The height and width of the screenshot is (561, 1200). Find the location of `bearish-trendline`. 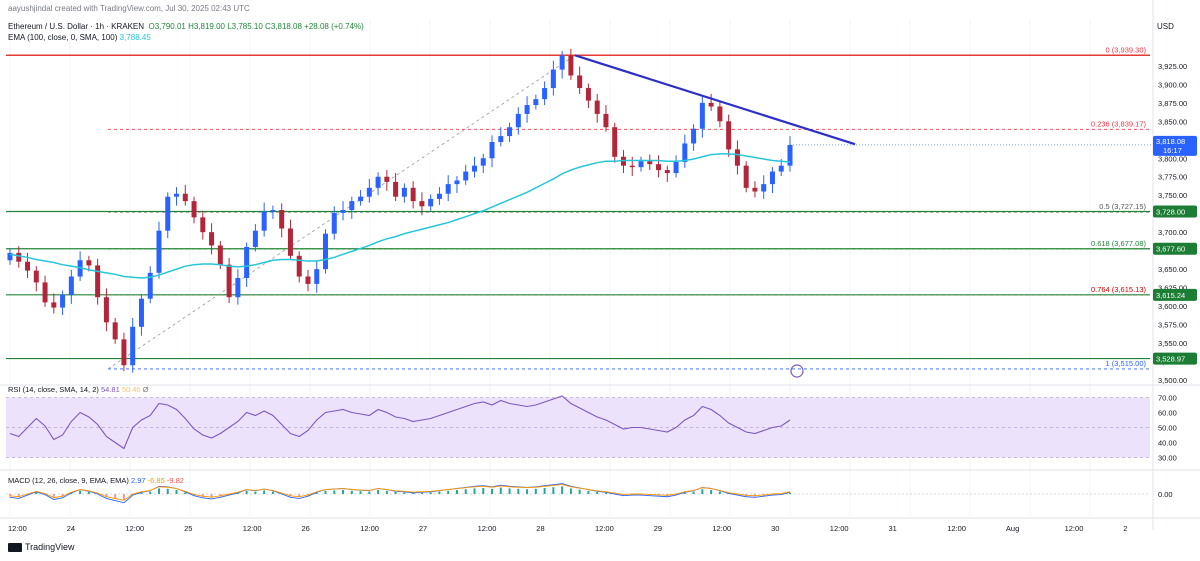

bearish-trendline is located at coordinates (715, 100).